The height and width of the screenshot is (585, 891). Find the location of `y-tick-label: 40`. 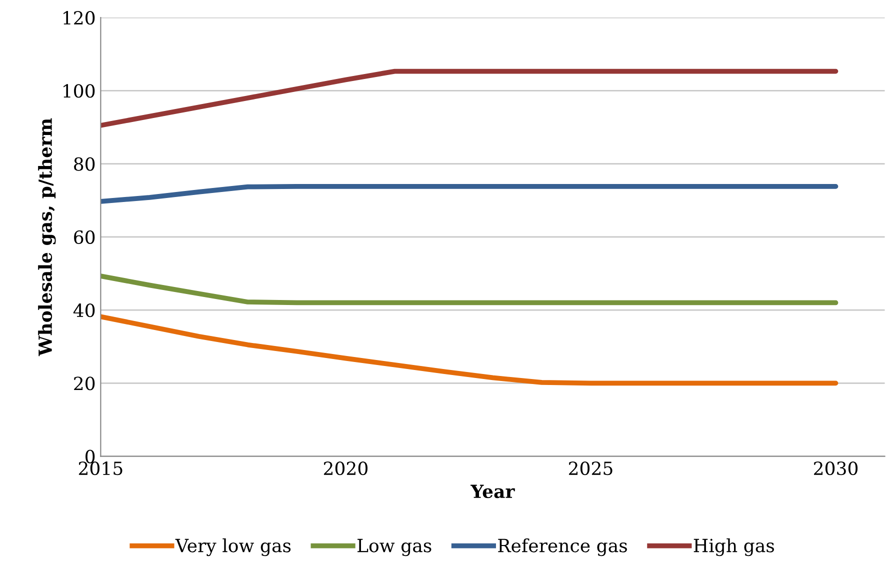

y-tick-label: 40 is located at coordinates (84, 311).